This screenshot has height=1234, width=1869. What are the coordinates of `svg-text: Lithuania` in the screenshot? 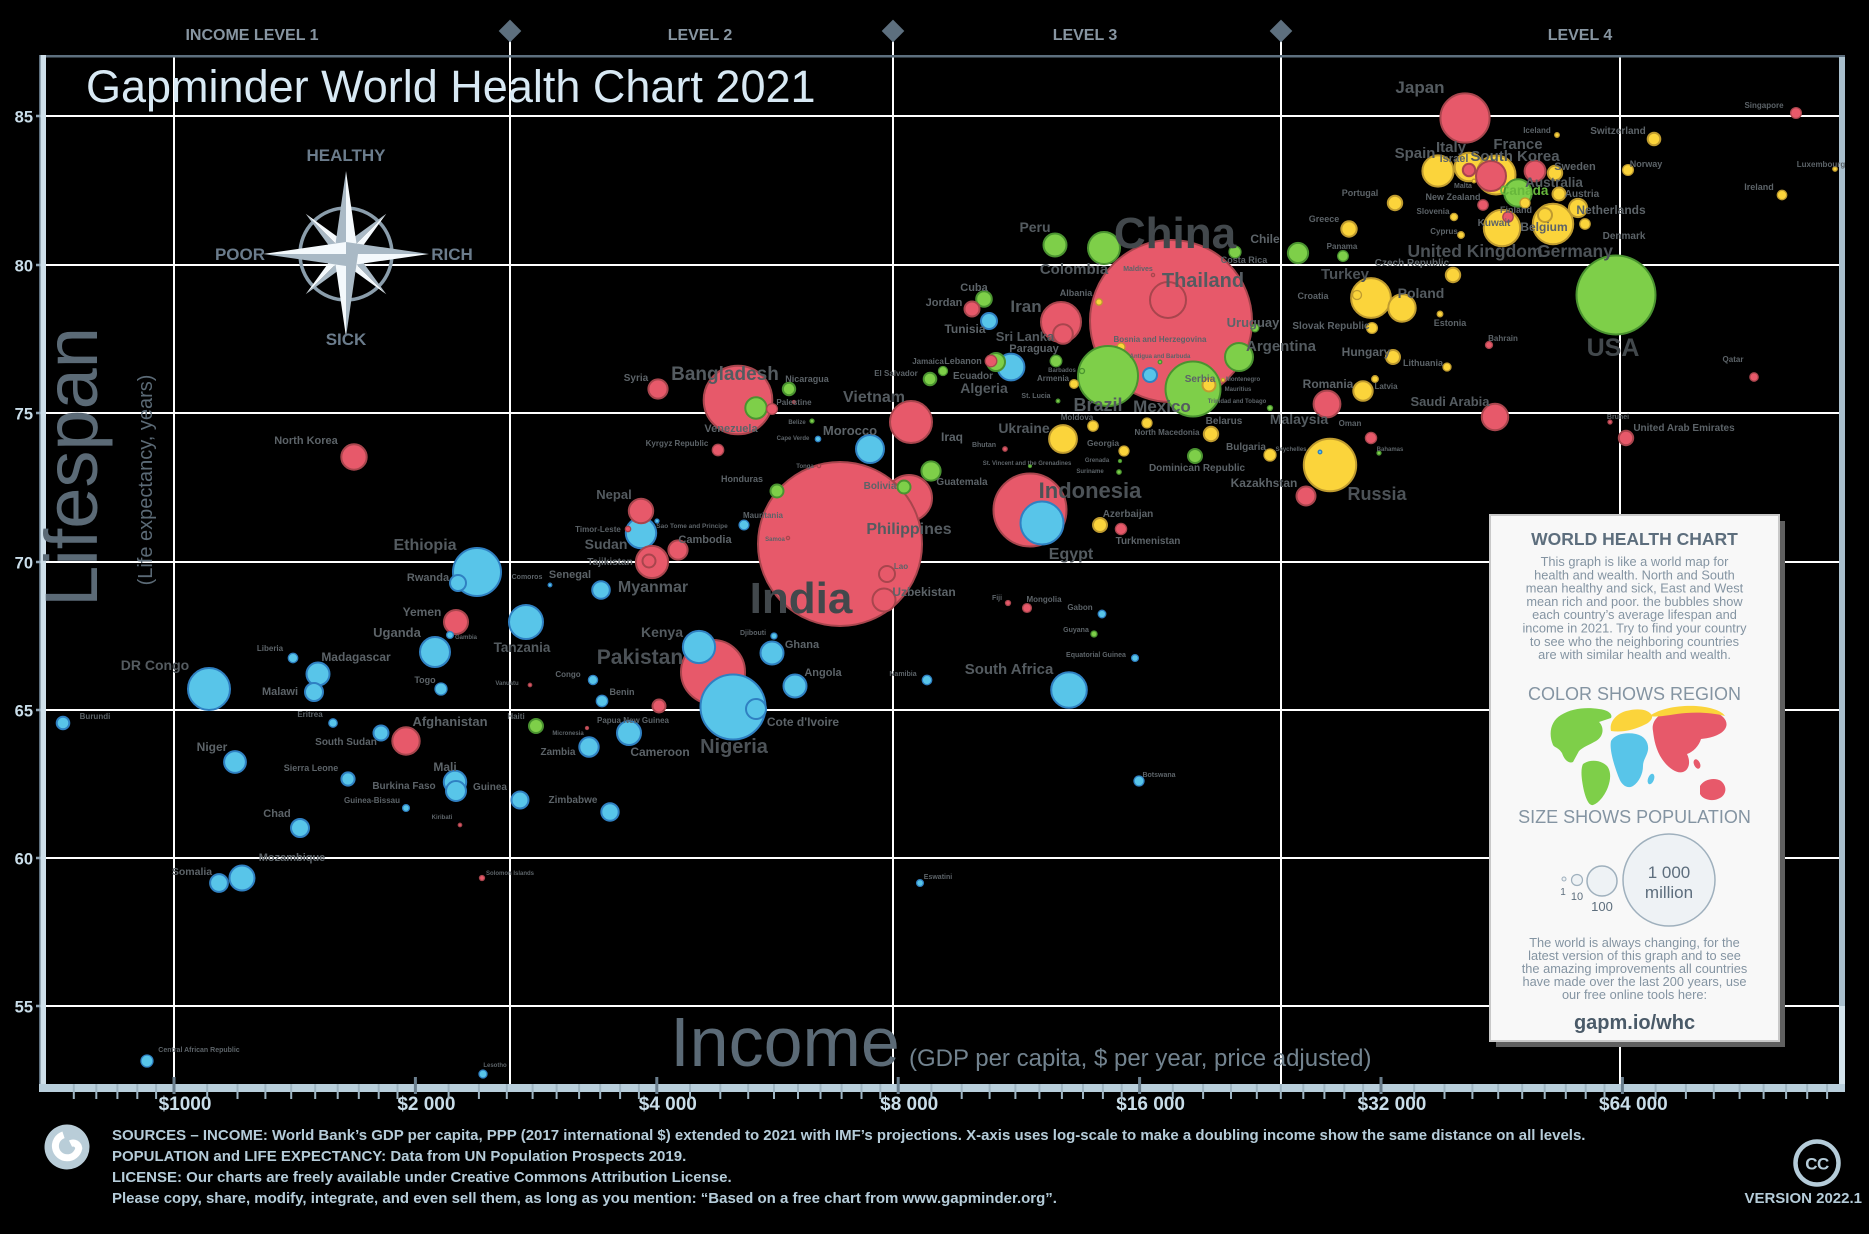 It's located at (1423, 363).